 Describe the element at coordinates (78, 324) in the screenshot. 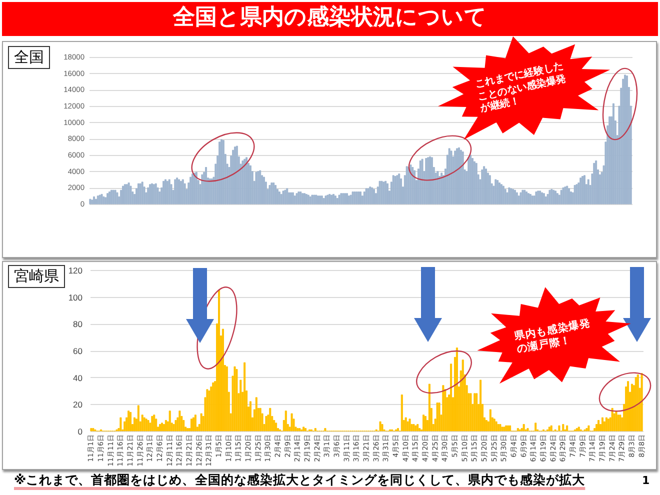

I see `y-tick-label: 80` at that location.